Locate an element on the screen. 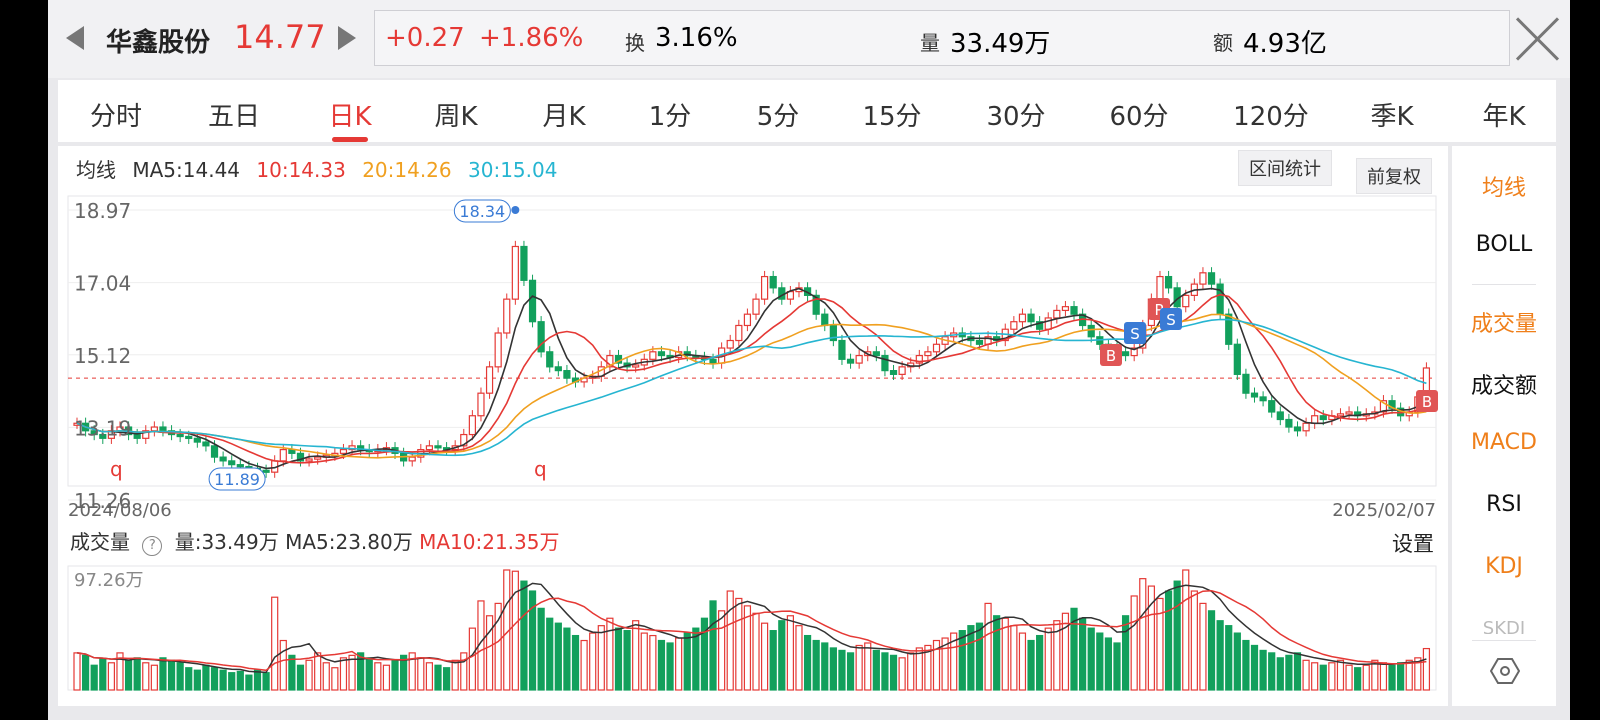 This screenshot has height=720, width=1600. tab-fenshi: 分时 is located at coordinates (116, 117).